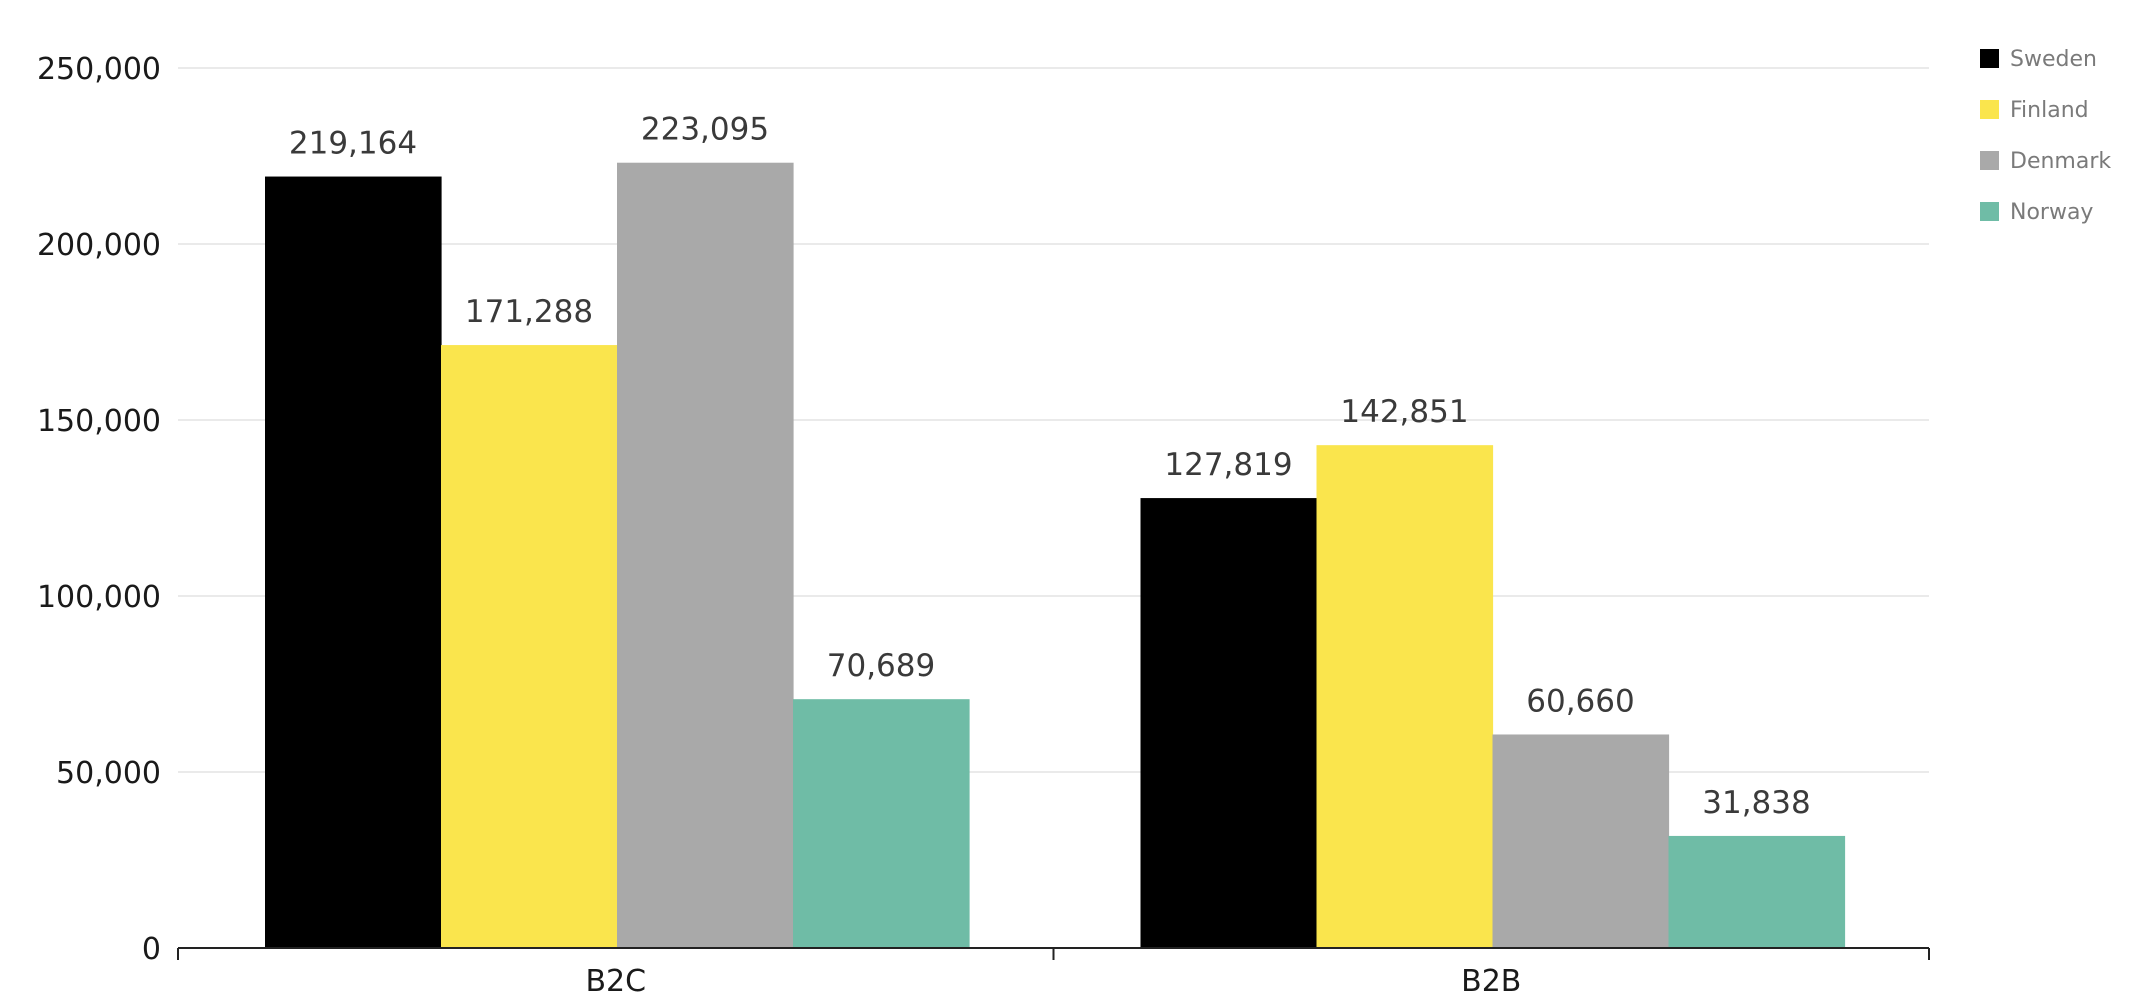 This screenshot has height=1002, width=2154. I want to click on legend: Sweden Finland Denmark Norway, so click(2045, 136).